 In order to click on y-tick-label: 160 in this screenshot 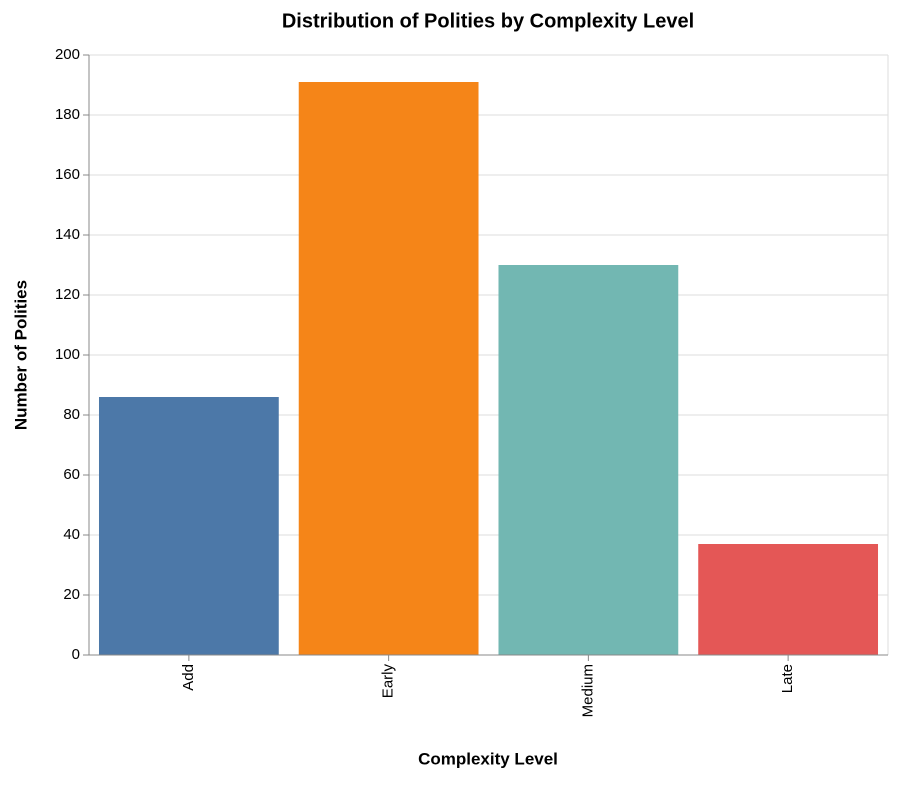, I will do `click(67, 174)`.